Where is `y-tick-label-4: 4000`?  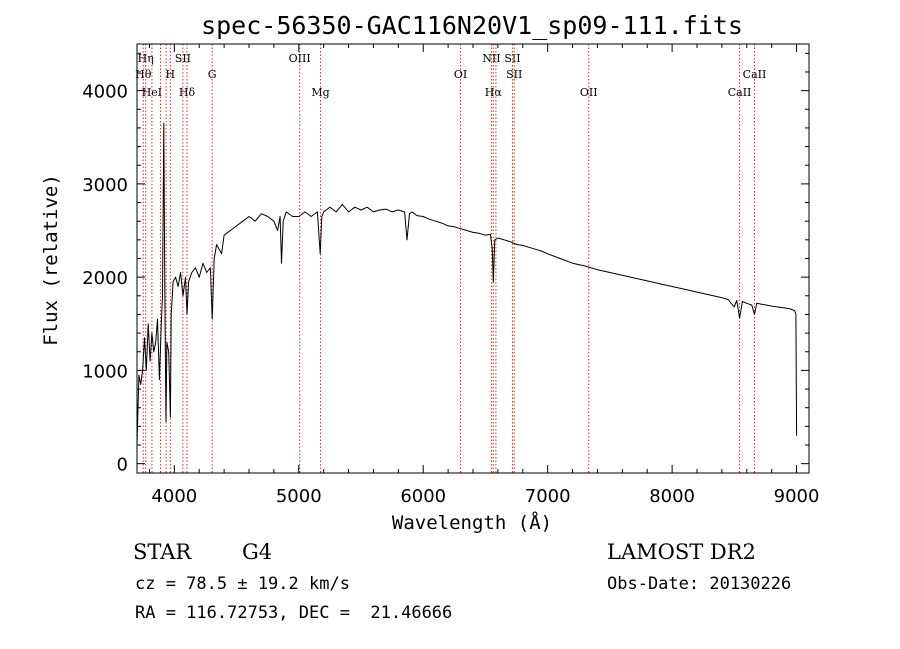 y-tick-label-4: 4000 is located at coordinates (105, 92).